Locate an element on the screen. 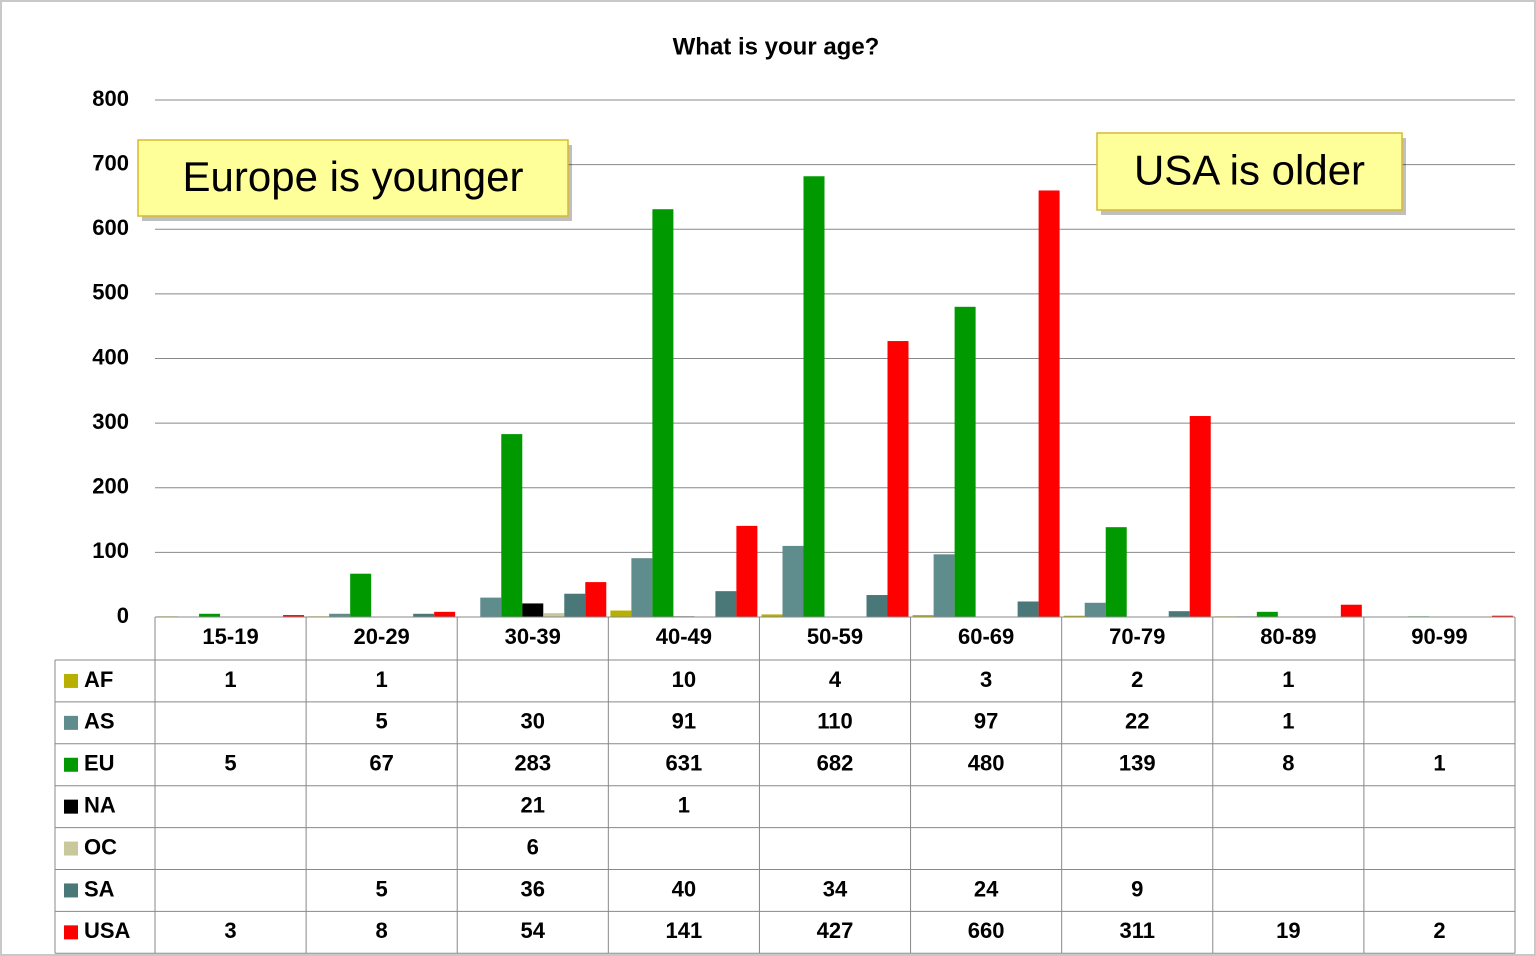 Image resolution: width=1536 pixels, height=956 pixels. table-value: 480 is located at coordinates (986, 763).